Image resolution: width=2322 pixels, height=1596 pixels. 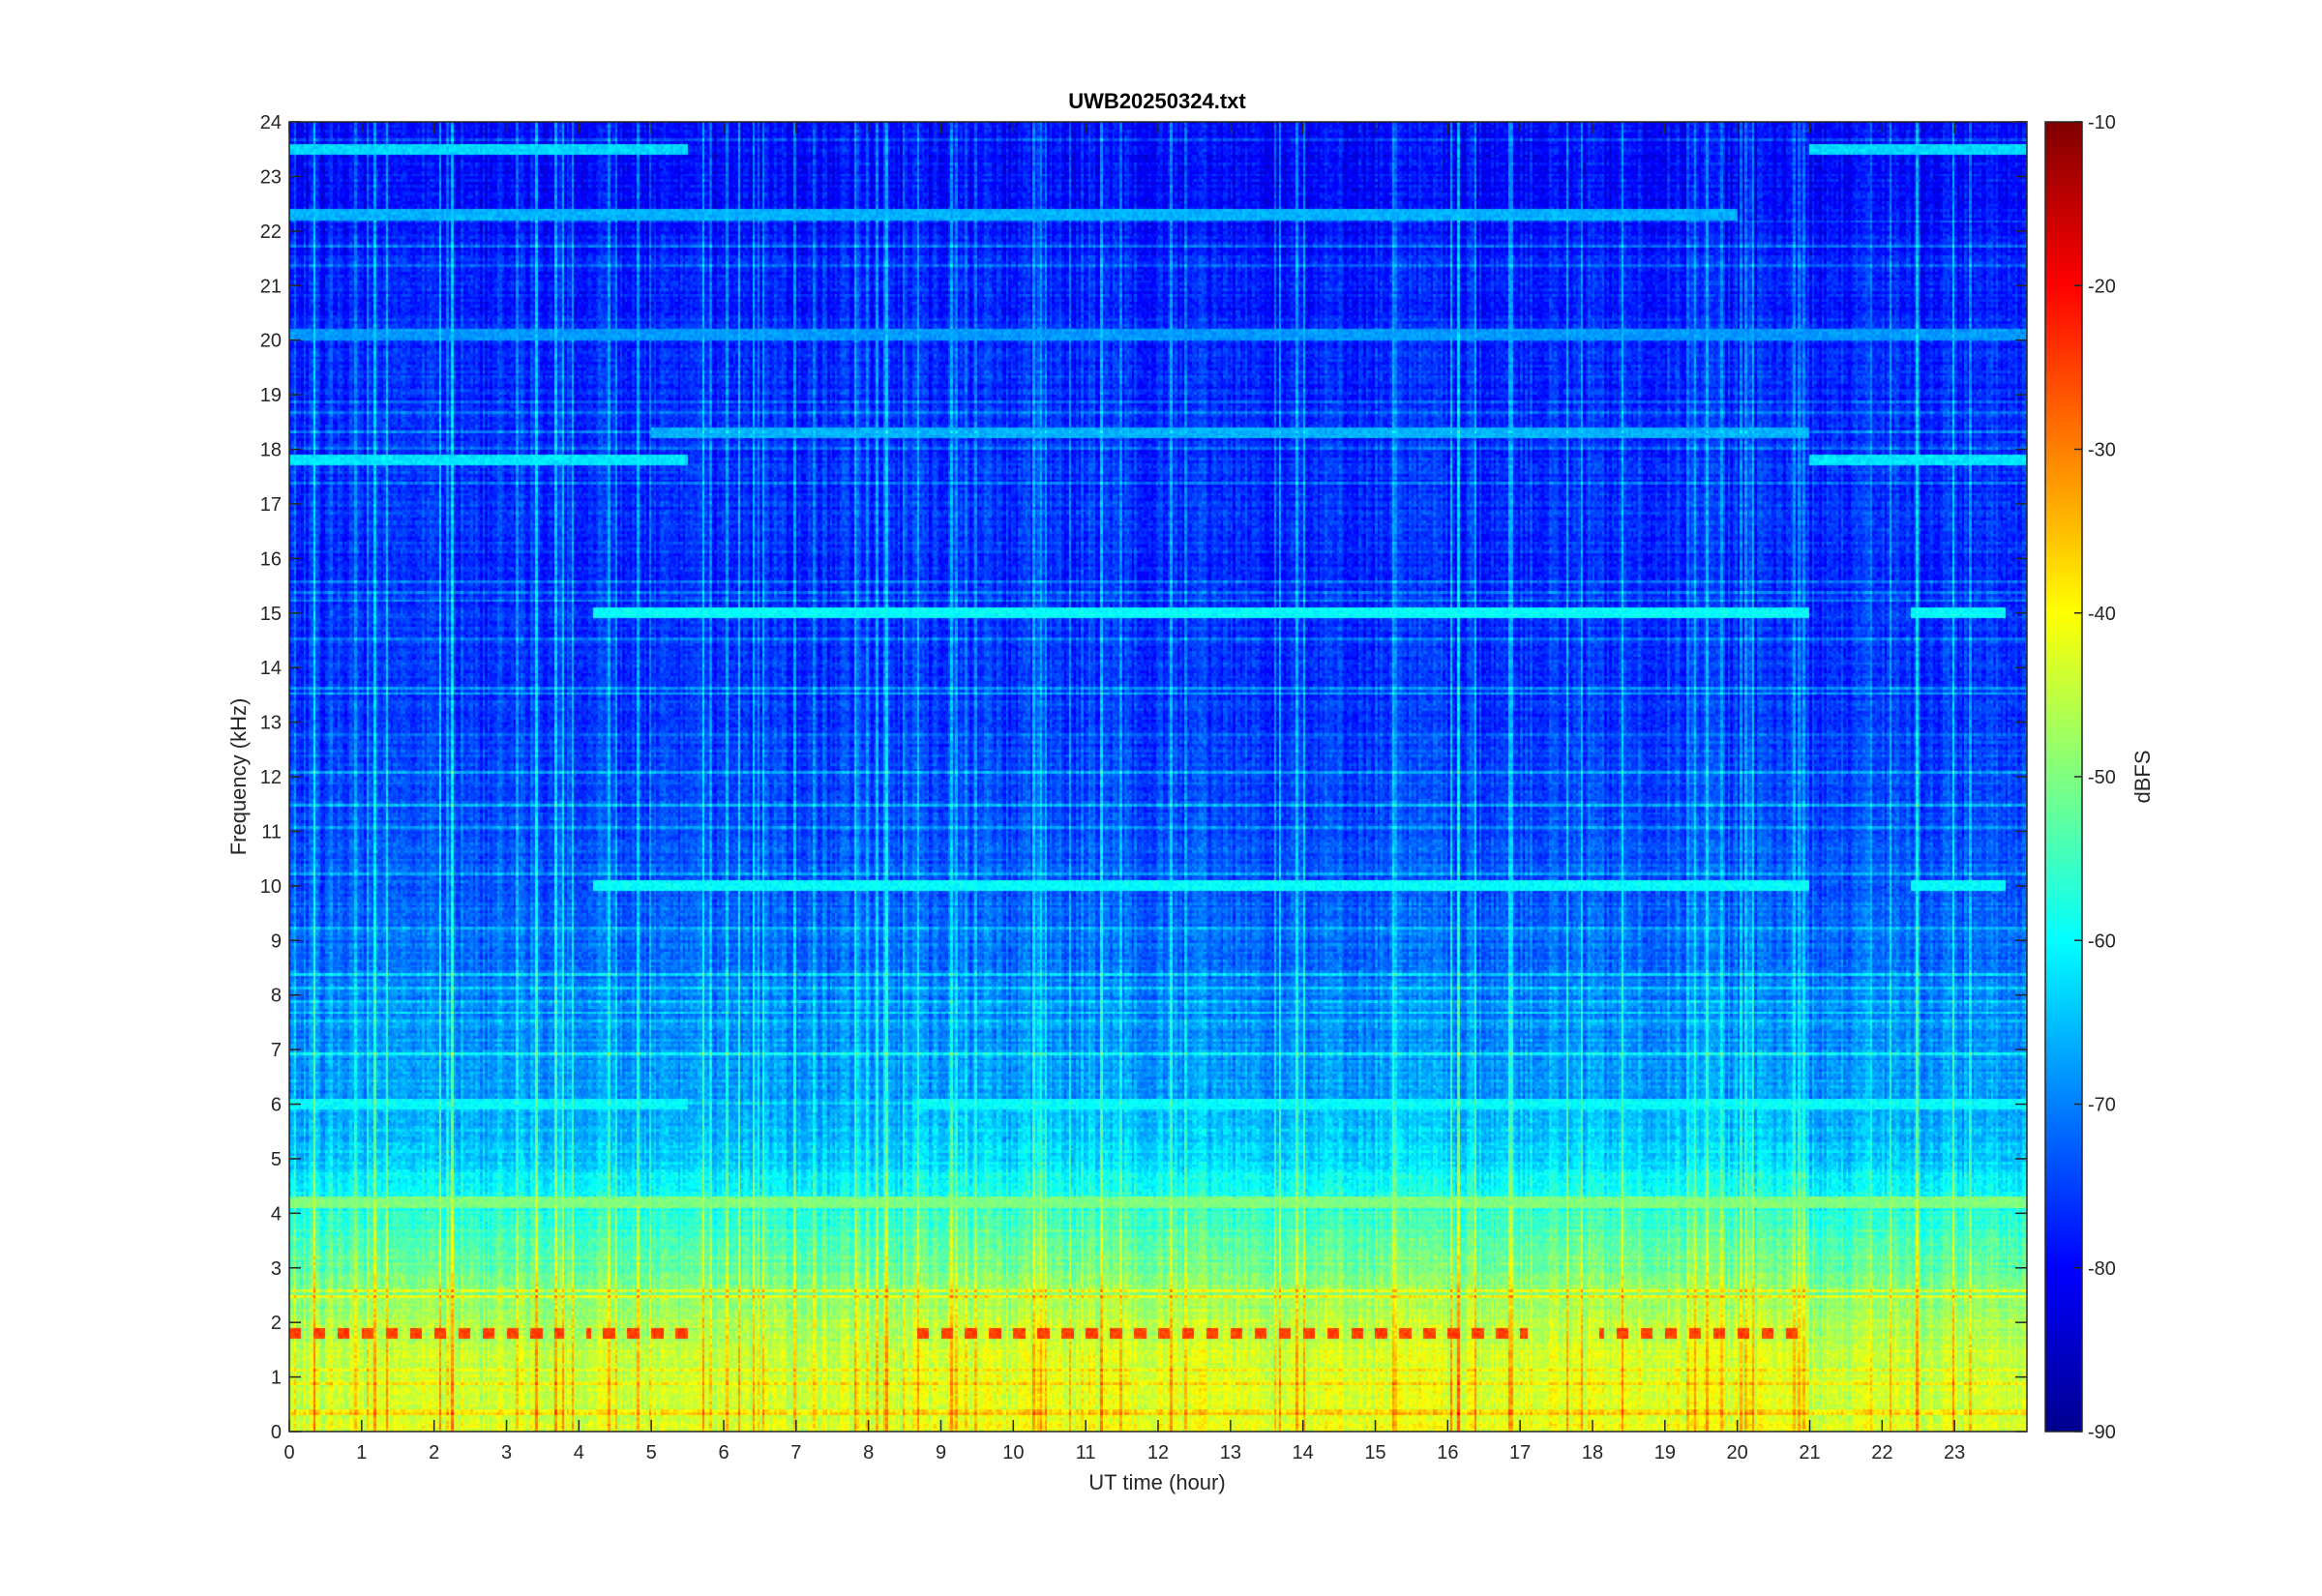 What do you see at coordinates (1374, 1452) in the screenshot?
I see `x-tick-label: 15` at bounding box center [1374, 1452].